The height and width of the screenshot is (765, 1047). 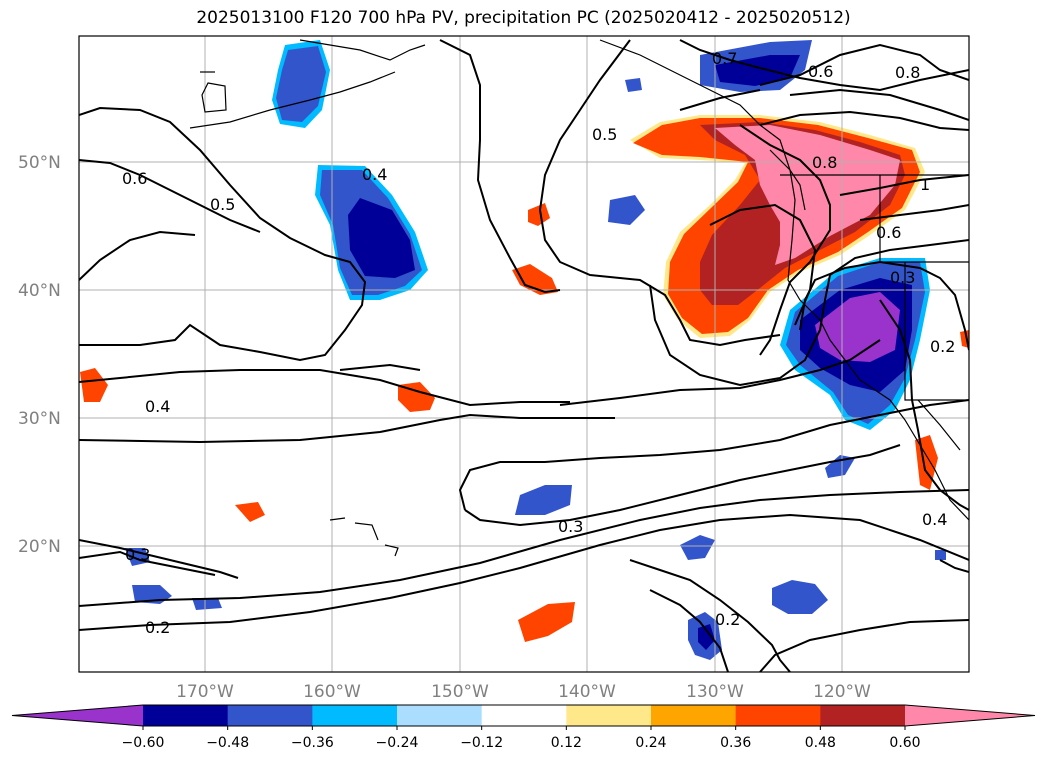 I want to click on colorbar-tick-label: −0.36, so click(x=312, y=743).